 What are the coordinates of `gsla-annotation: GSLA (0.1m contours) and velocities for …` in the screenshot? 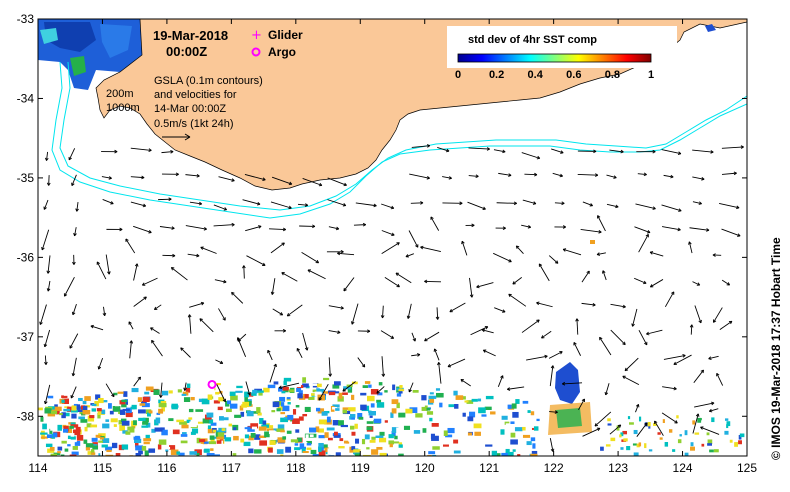 It's located at (208, 108).